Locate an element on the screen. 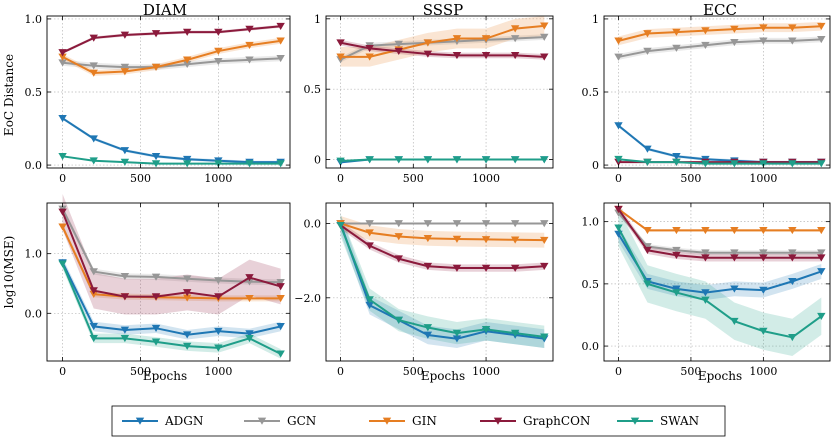 The height and width of the screenshot is (445, 837). title-ecc: ECC is located at coordinates (720, 10).